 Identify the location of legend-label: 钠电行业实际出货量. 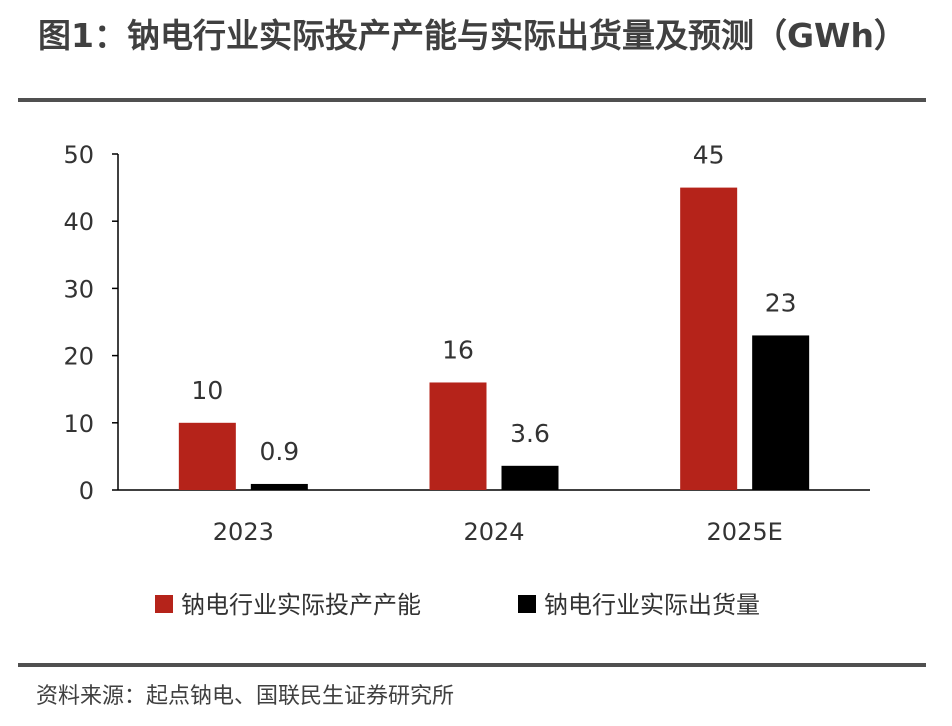
(652, 605).